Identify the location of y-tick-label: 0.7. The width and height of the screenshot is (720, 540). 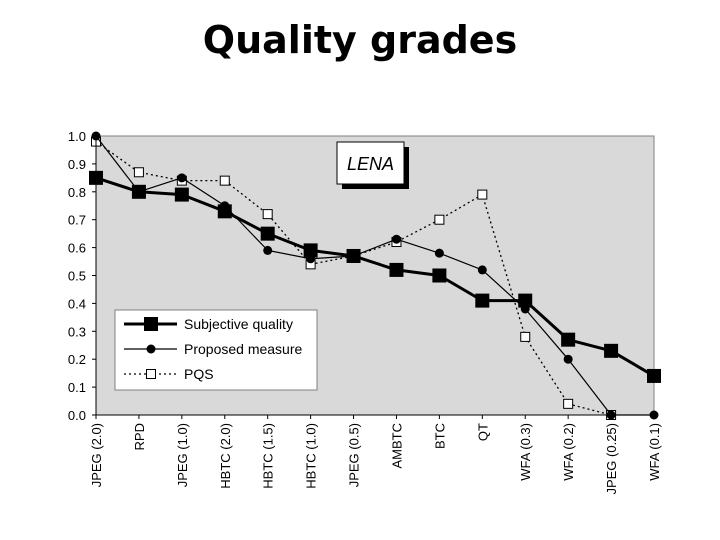
(77, 220).